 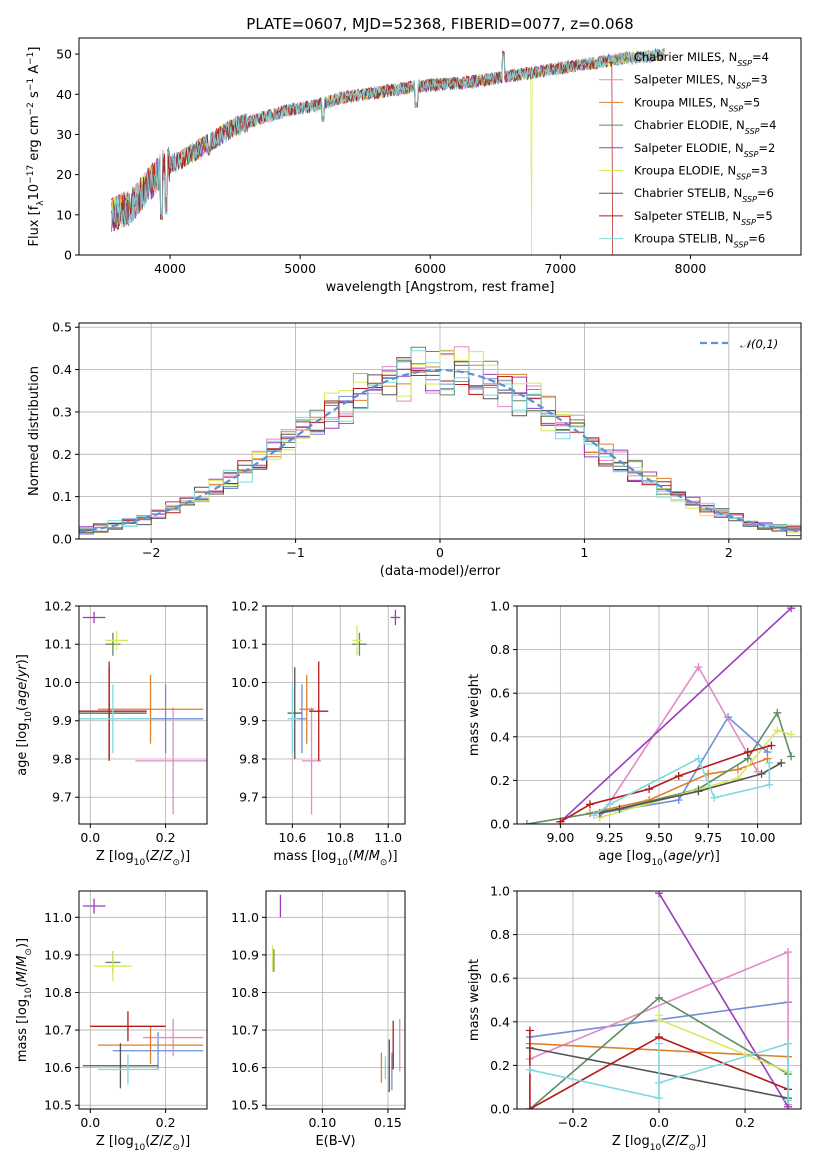 I want to click on tick-label-y: 10.1, so click(x=58, y=644).